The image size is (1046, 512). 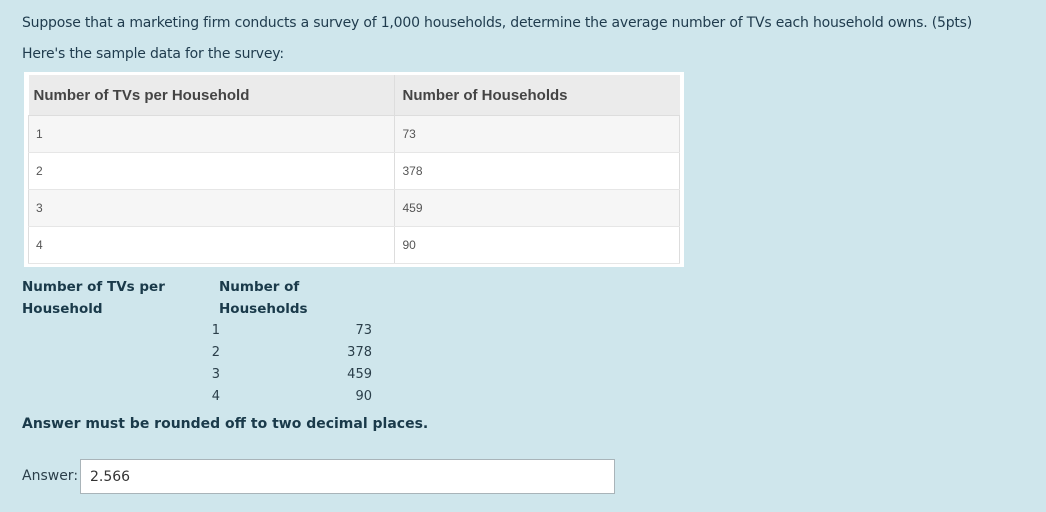 I want to click on table-cell-tvs: 1, so click(x=211, y=134).